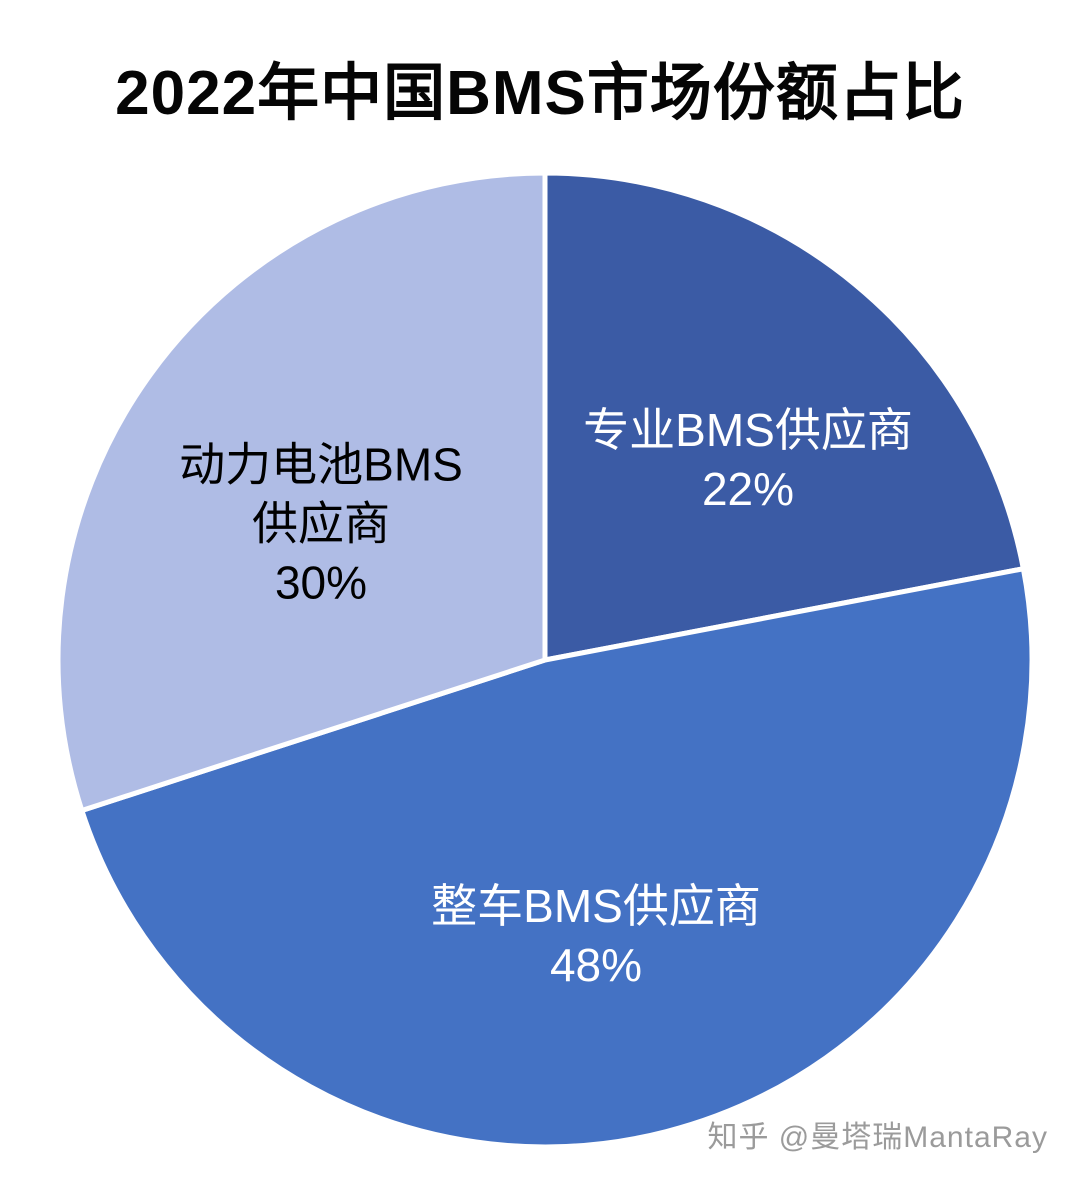 Image resolution: width=1080 pixels, height=1180 pixels. Describe the element at coordinates (596, 965) in the screenshot. I see `slice-percent-text: 48%` at that location.